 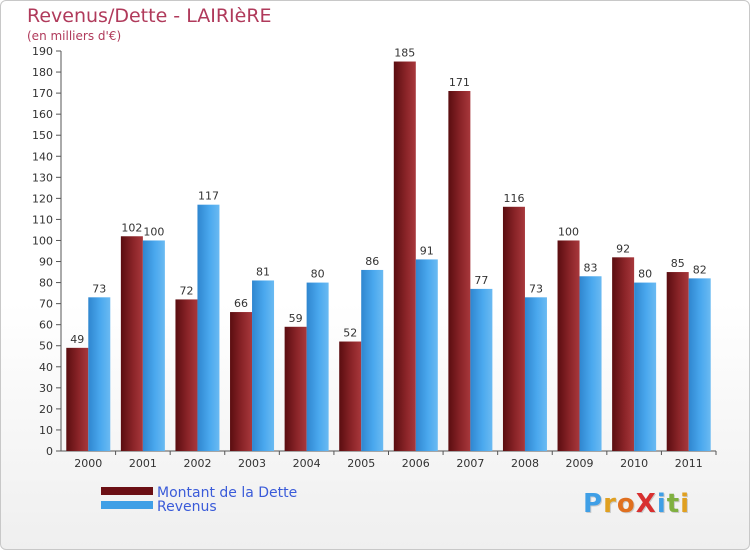 I want to click on data-label-dette: 52, so click(x=350, y=333).